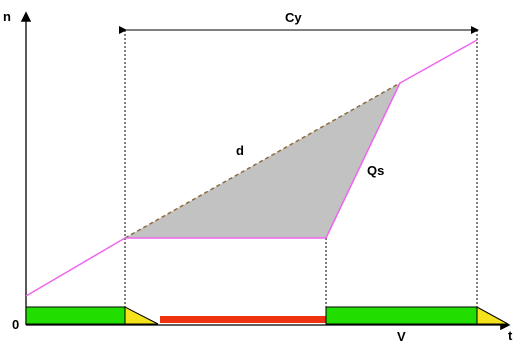  I want to click on discharge-line, so click(363, 160).